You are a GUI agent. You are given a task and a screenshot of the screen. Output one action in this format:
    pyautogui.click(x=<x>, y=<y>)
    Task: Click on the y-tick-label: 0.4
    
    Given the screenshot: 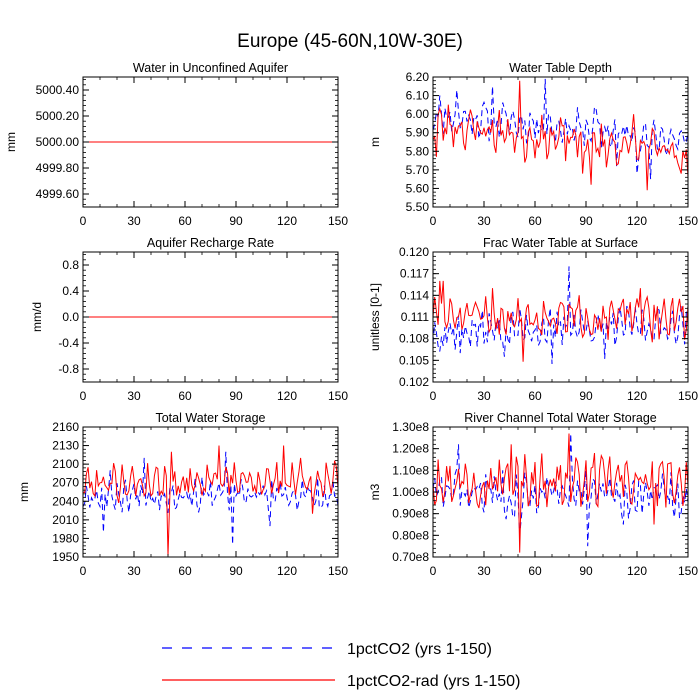 What is the action you would take?
    pyautogui.click(x=70, y=291)
    